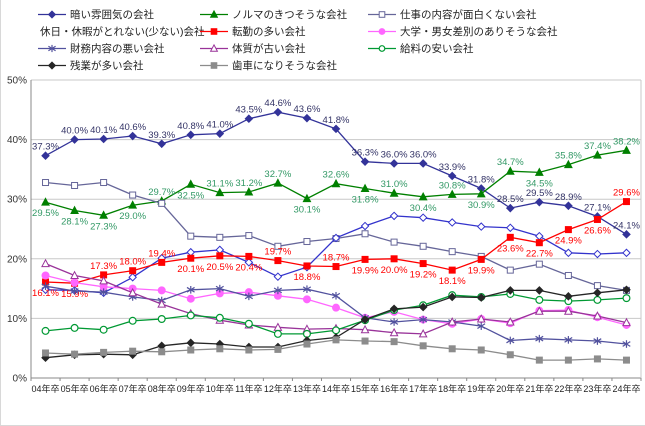 This screenshot has width=645, height=426. I want to click on data-label: 30.9%, so click(481, 205).